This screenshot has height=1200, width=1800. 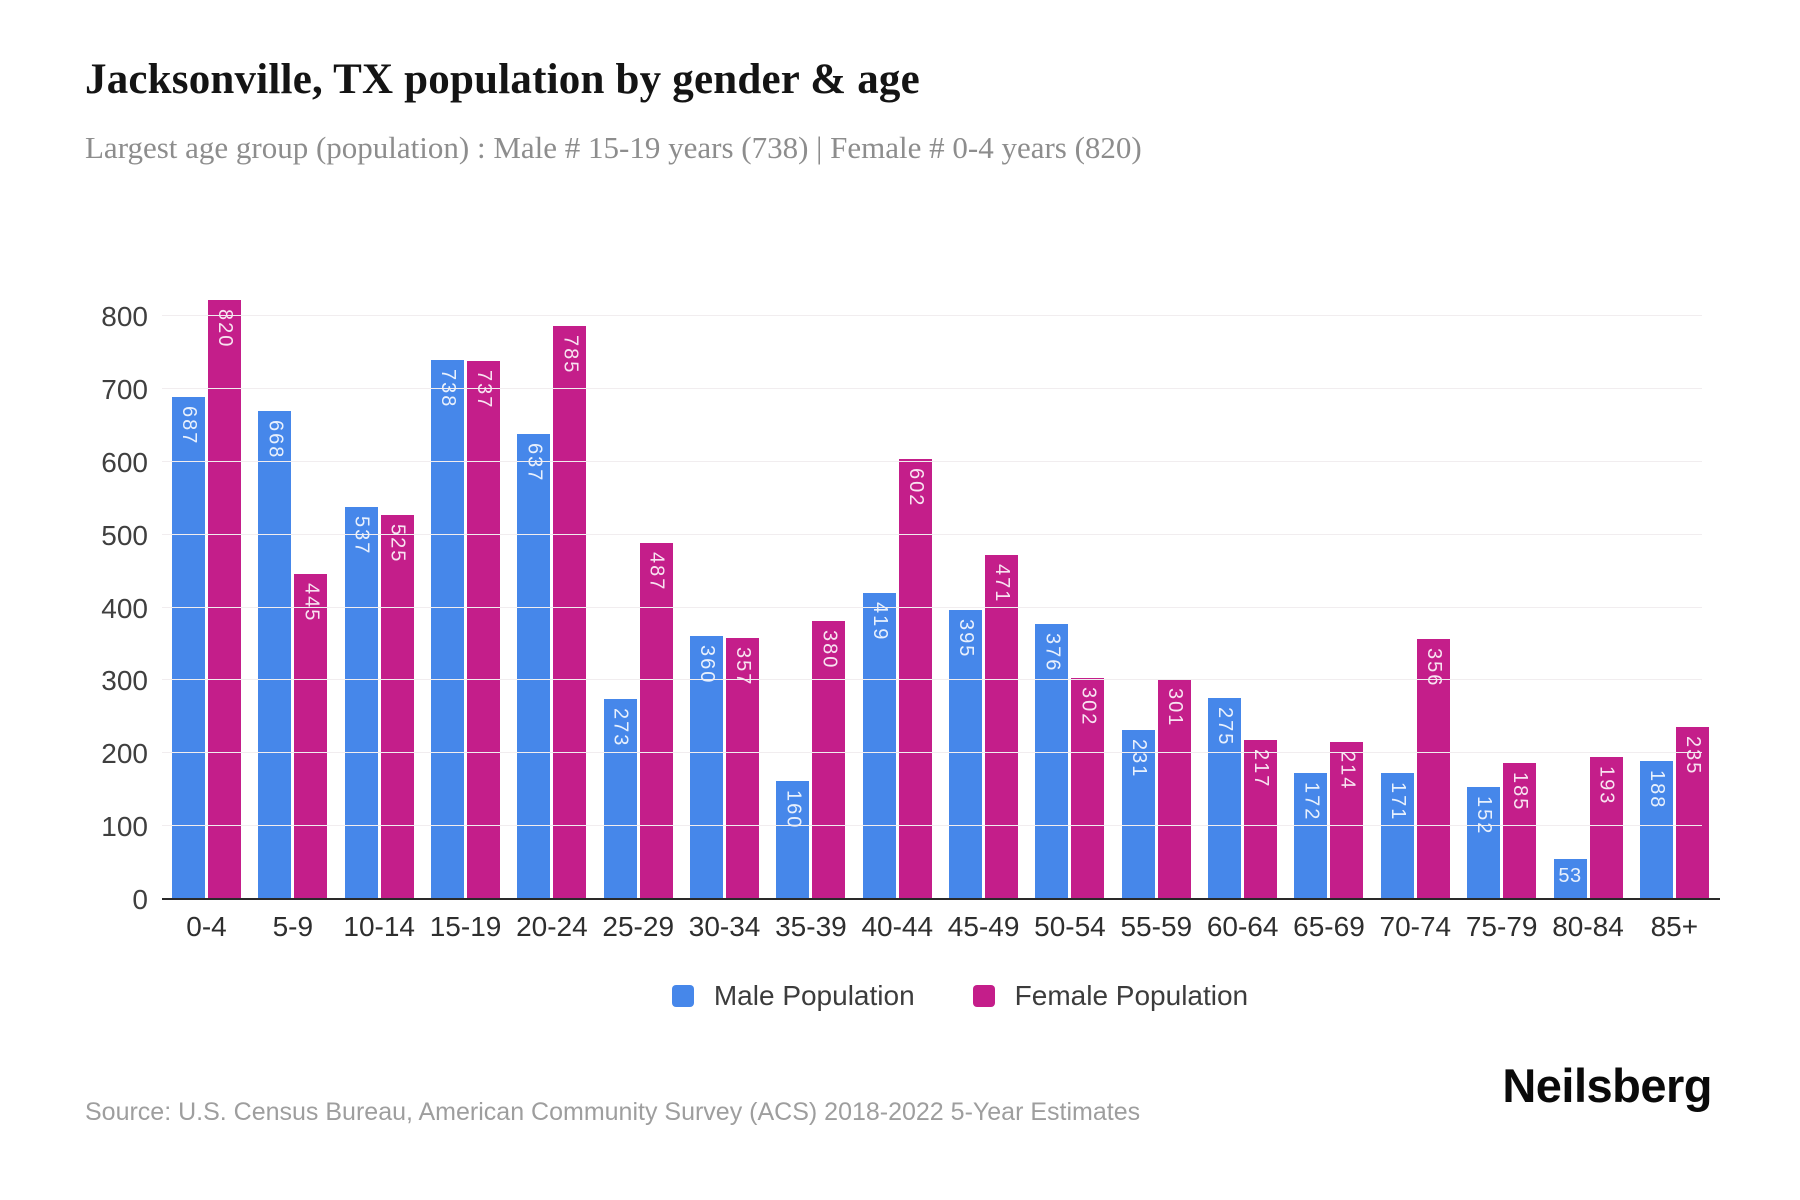 I want to click on y-axis-tick-400: 400, so click(x=124, y=608).